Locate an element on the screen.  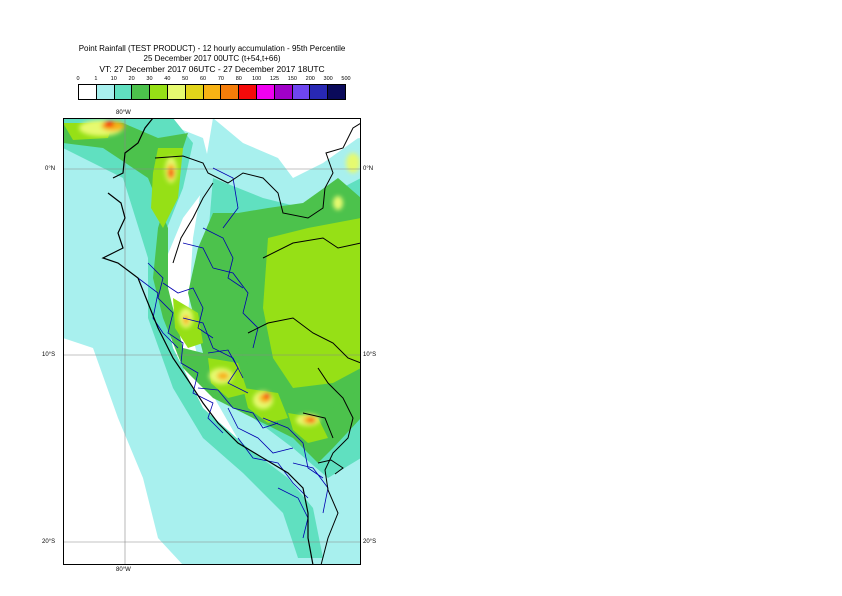
legend-threshold-label: 0 is located at coordinates (78, 79).